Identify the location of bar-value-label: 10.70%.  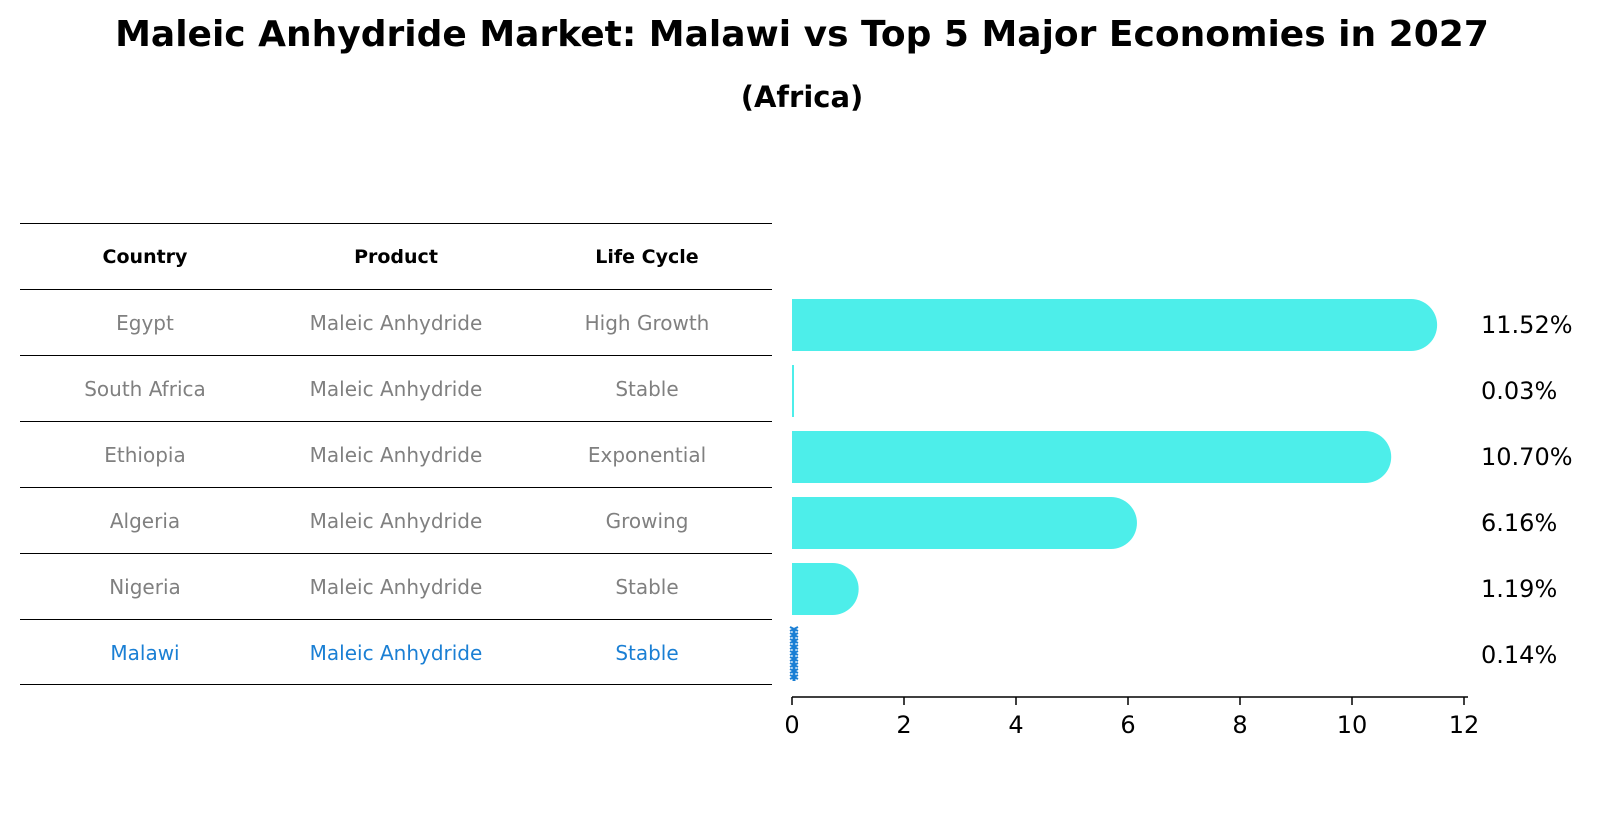
(1527, 457).